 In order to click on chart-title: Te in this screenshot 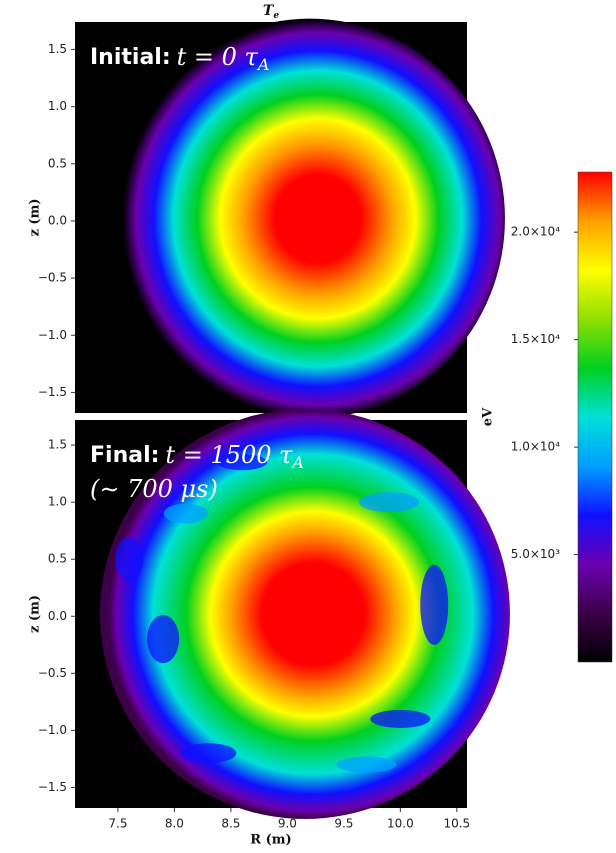, I will do `click(271, 12)`.